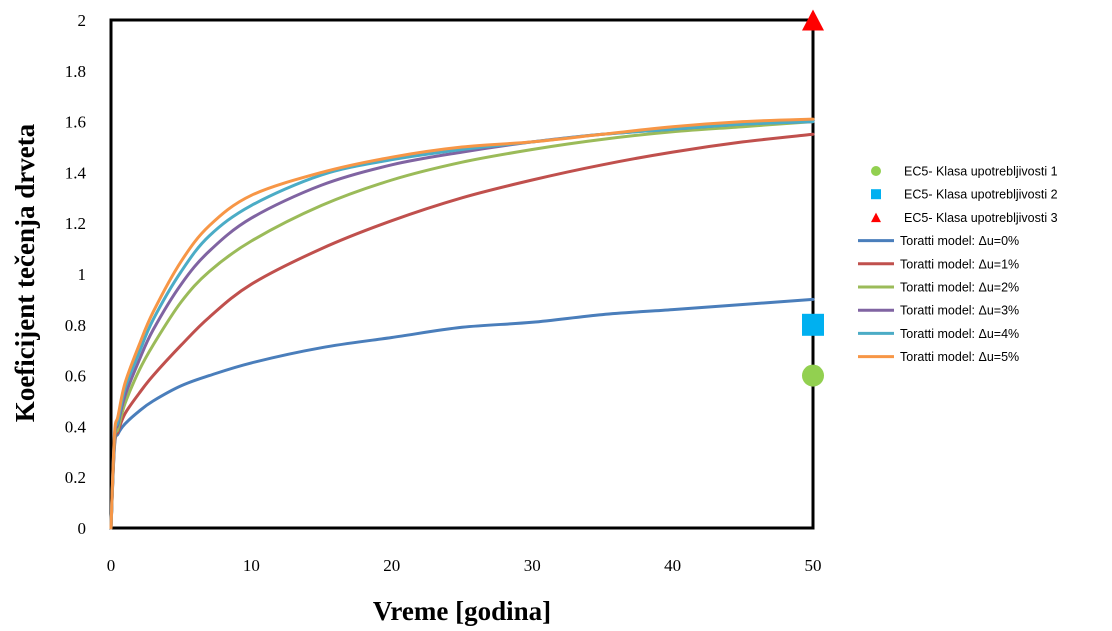  Describe the element at coordinates (672, 565) in the screenshot. I see `x-tick-label: 40` at that location.